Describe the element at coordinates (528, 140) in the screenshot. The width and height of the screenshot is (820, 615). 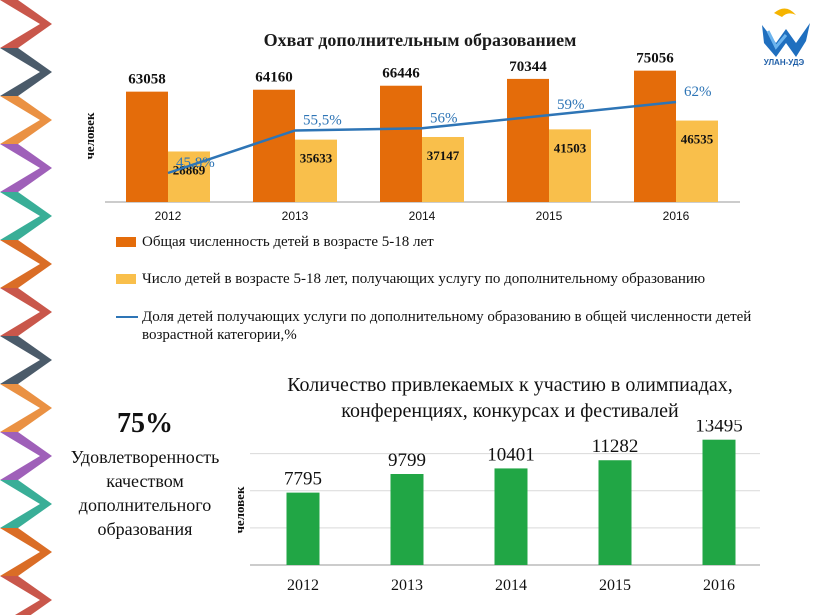
I see `bar-total-2015` at that location.